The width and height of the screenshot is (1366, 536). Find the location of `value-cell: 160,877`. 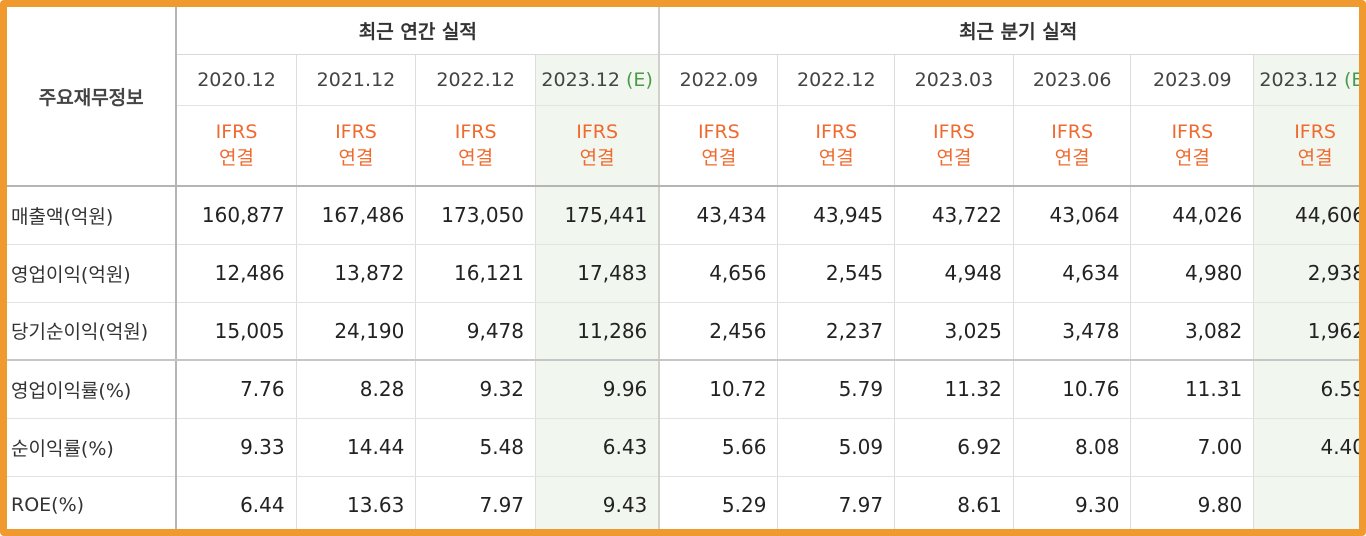

value-cell: 160,877 is located at coordinates (236, 215).